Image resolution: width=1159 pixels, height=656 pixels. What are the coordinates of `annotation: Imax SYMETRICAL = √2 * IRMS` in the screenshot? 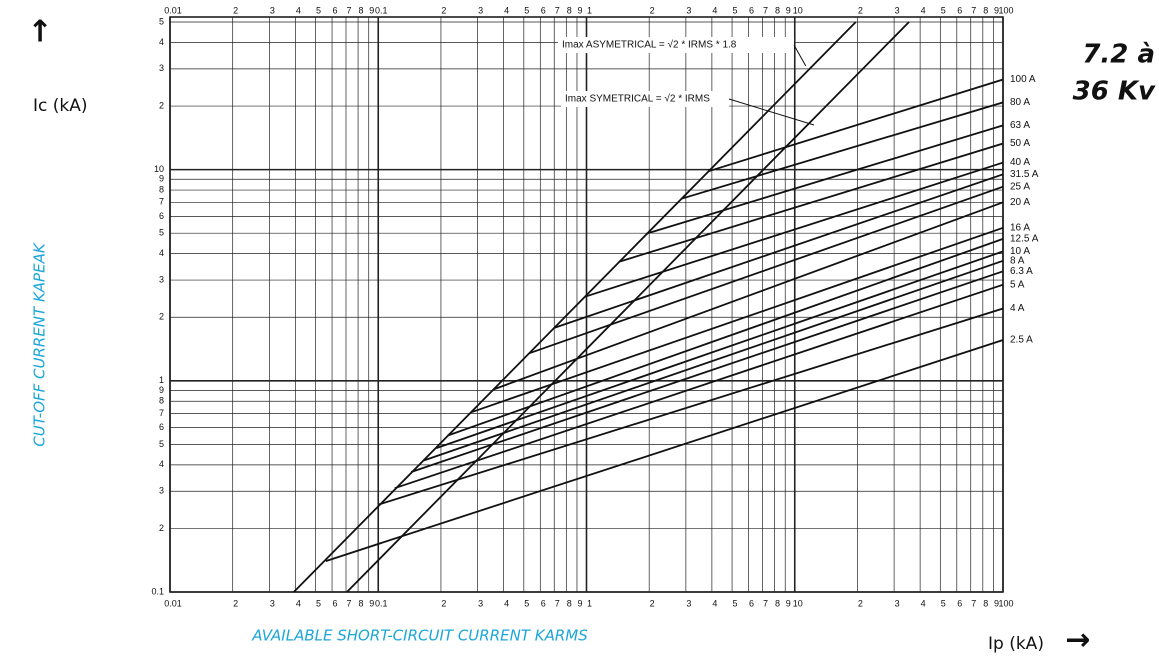 It's located at (637, 99).